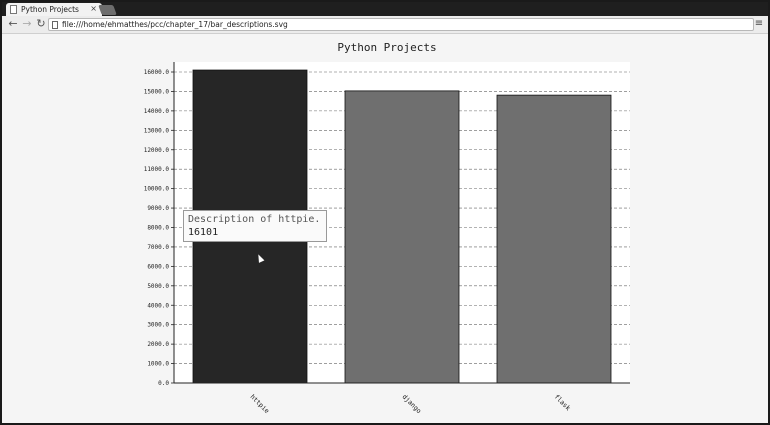  I want to click on bar-django, so click(402, 237).